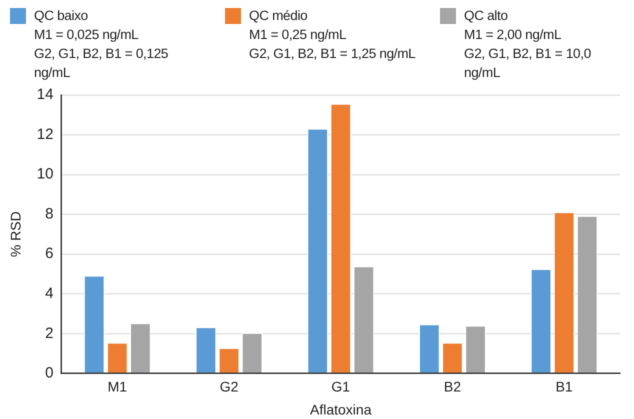 The width and height of the screenshot is (634, 419). Describe the element at coordinates (49, 293) in the screenshot. I see `y-tick-label: 4` at that location.